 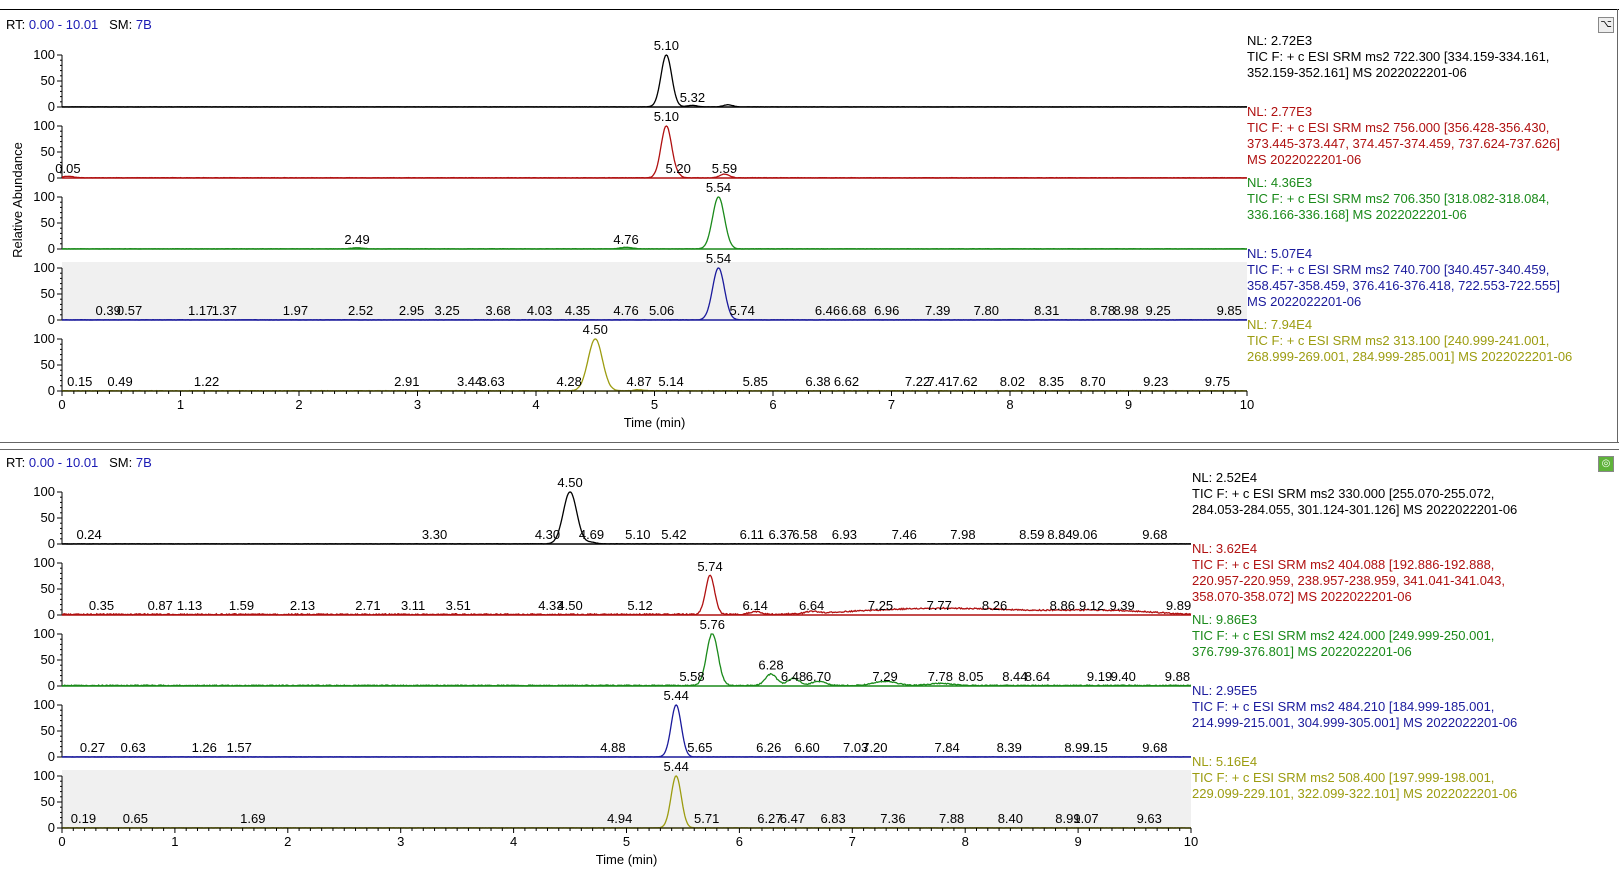 I want to click on sm-value: 7B, so click(x=143, y=462).